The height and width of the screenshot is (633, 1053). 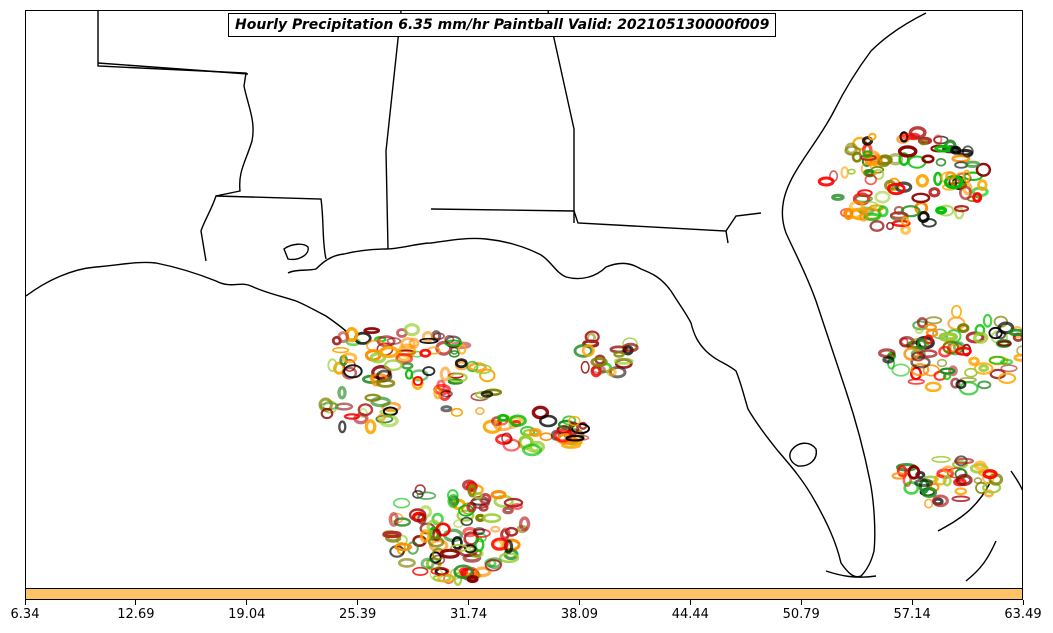 What do you see at coordinates (979, 526) in the screenshot?
I see `caribbean-islands` at bounding box center [979, 526].